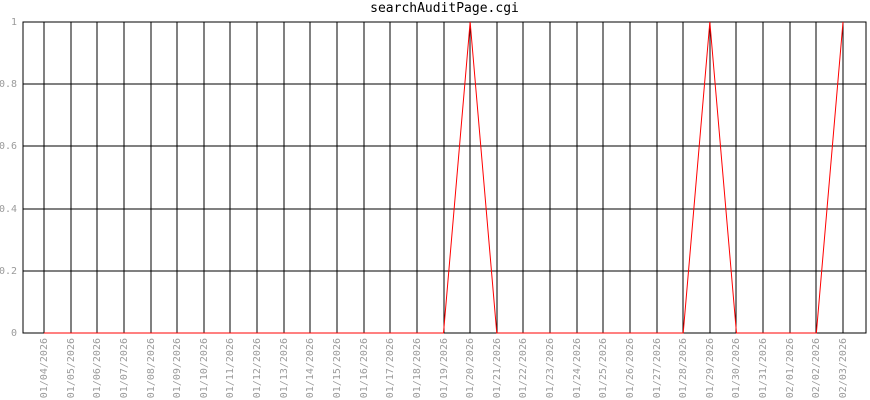 The width and height of the screenshot is (870, 400). I want to click on x-tick-label: 01/12/2026, so click(257, 368).